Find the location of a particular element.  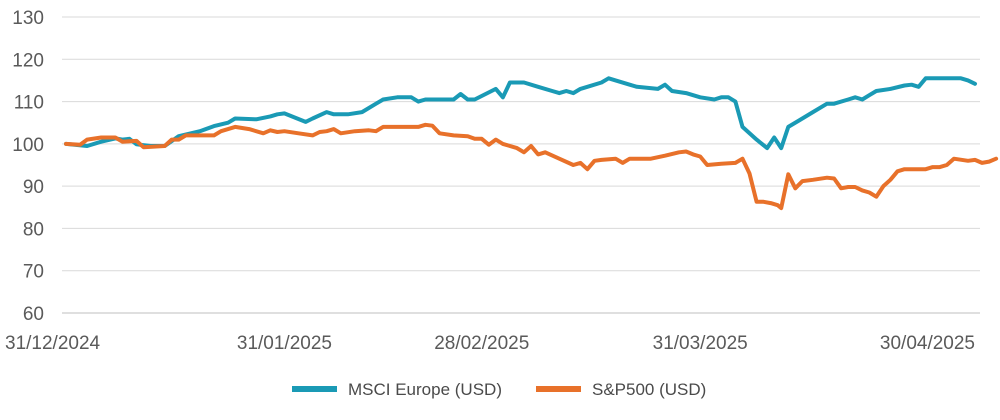

y-tick-label: 100 is located at coordinates (28, 145).